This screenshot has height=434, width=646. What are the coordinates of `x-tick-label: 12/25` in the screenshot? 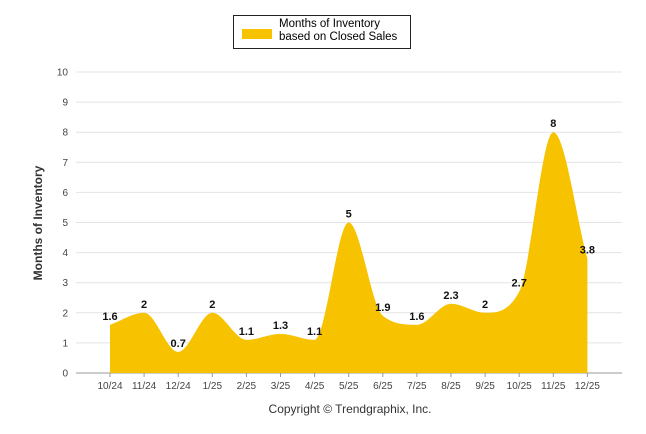 It's located at (587, 386).